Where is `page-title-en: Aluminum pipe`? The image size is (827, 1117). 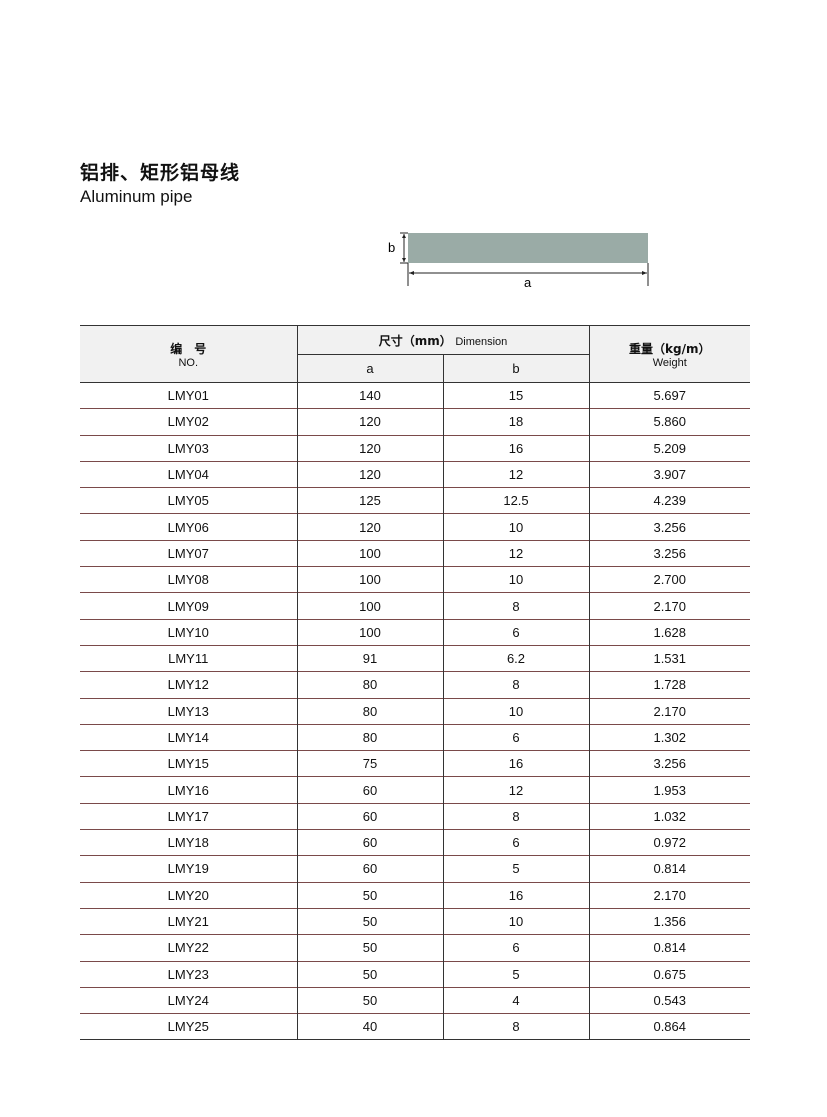 page-title-en: Aluminum pipe is located at coordinates (136, 196).